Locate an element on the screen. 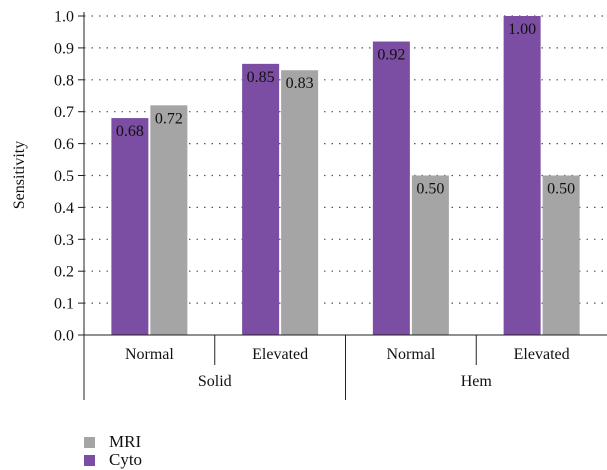 The height and width of the screenshot is (470, 607). y-tick-label: 0.6 is located at coordinates (64, 144).